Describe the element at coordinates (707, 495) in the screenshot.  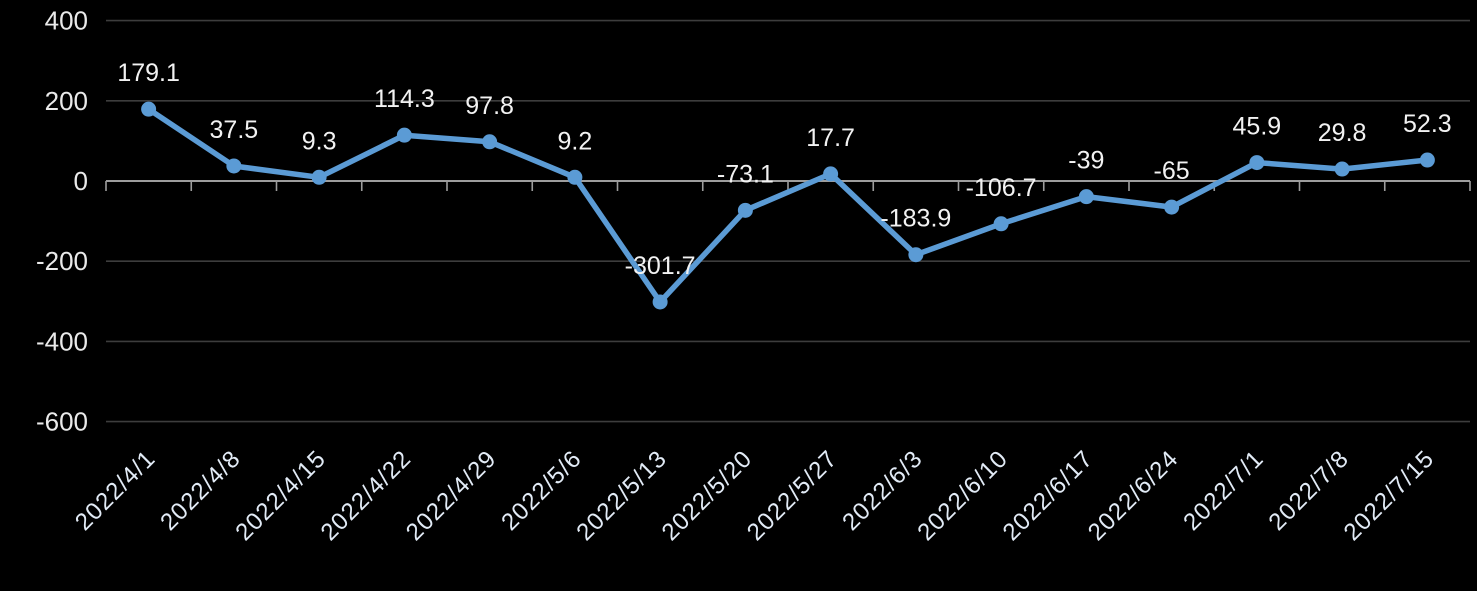
I see `x-axis-category-label: 2022/5/20` at that location.